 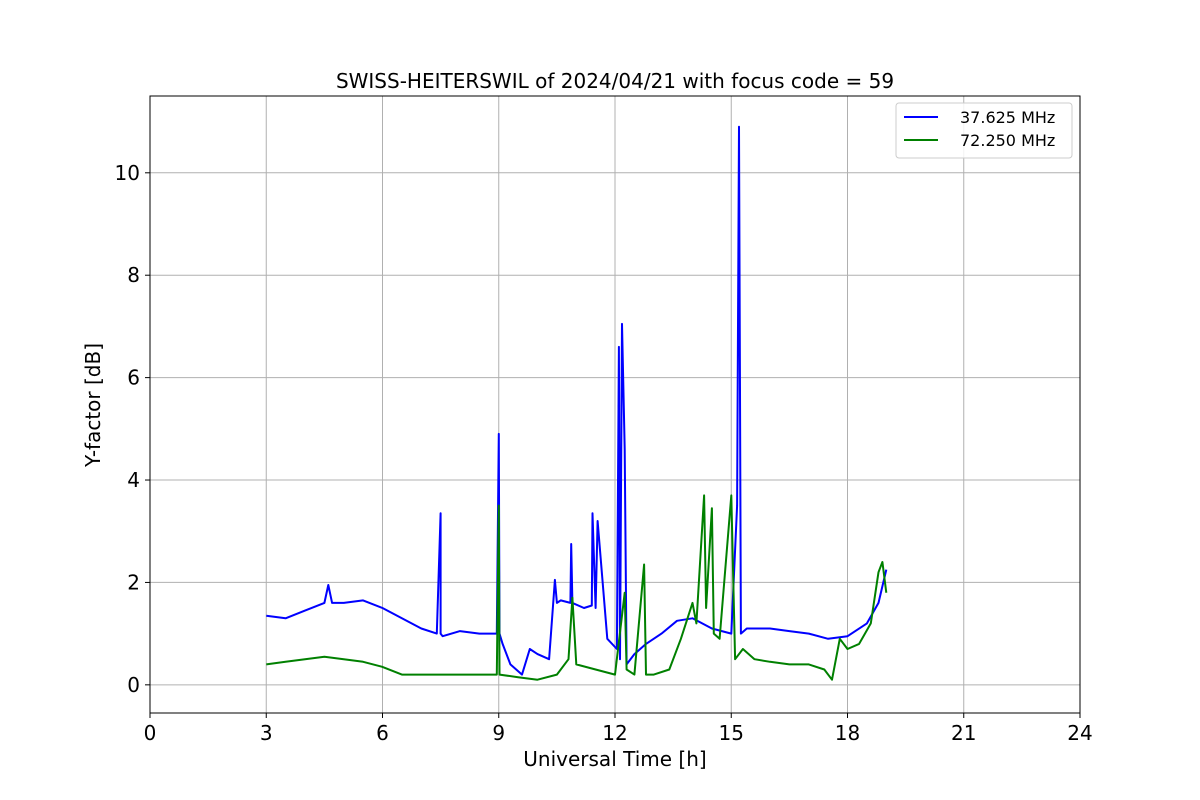 What do you see at coordinates (266, 733) in the screenshot?
I see `x-tick-label: 3` at bounding box center [266, 733].